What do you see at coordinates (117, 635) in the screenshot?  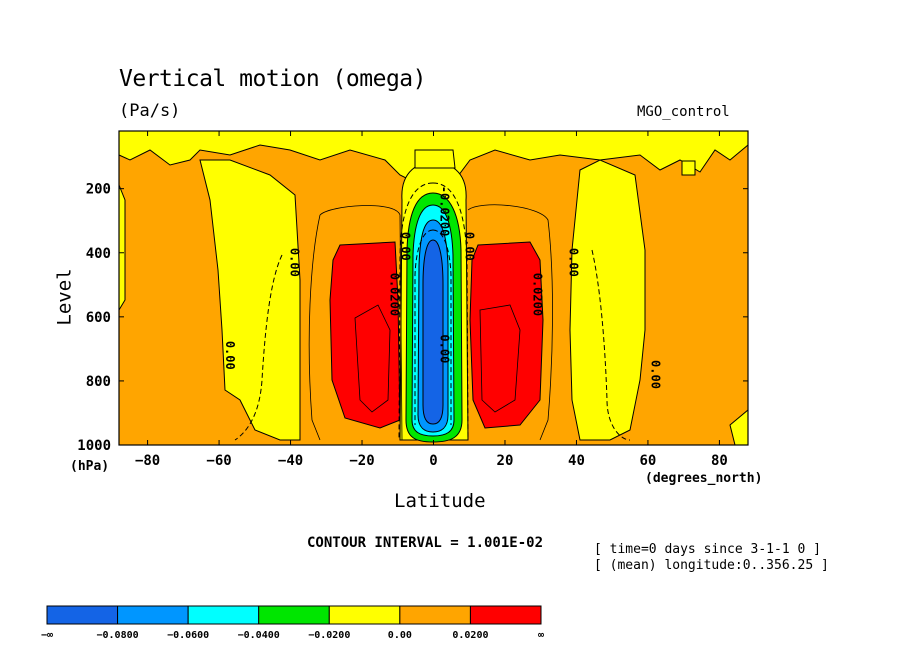 I see `colorbar-label: −0.0800` at bounding box center [117, 635].